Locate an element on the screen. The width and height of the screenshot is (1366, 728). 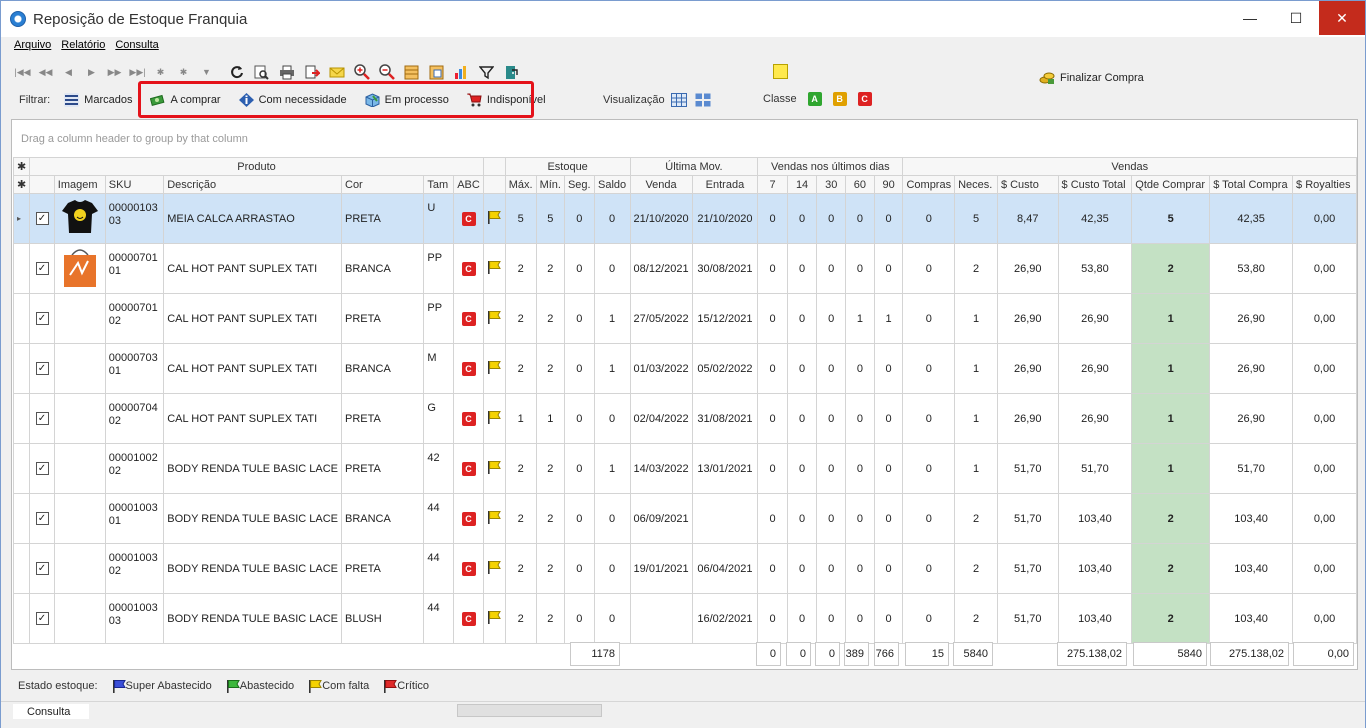
sku-cell: 0000070301 is located at coordinates (134, 368).